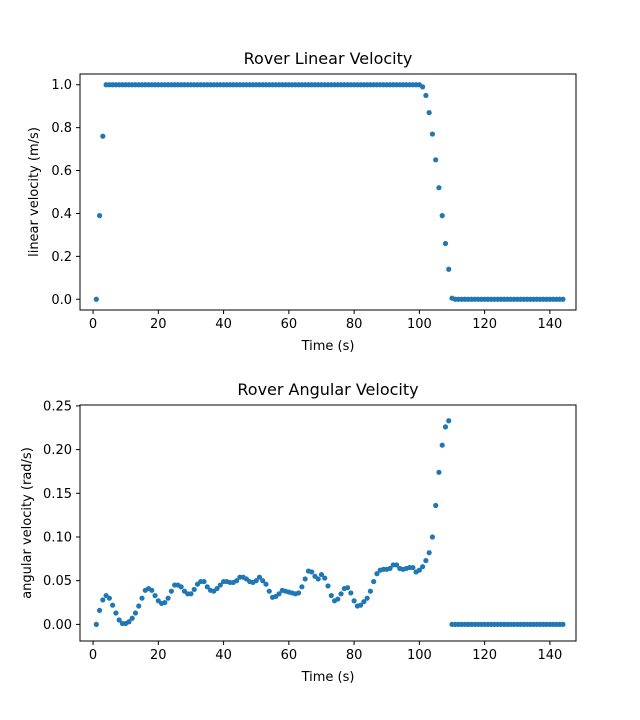 This screenshot has height=720, width=640. Describe the element at coordinates (57, 406) in the screenshot. I see `y-tick-label: 0.25` at that location.